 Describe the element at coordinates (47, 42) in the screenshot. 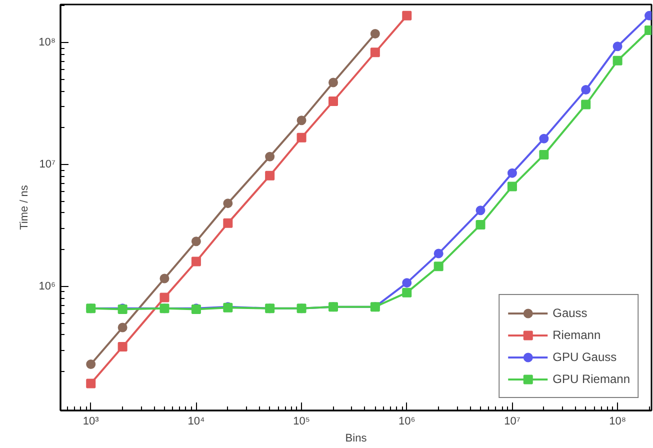

I see `y-tick-label: 10⁸` at that location.